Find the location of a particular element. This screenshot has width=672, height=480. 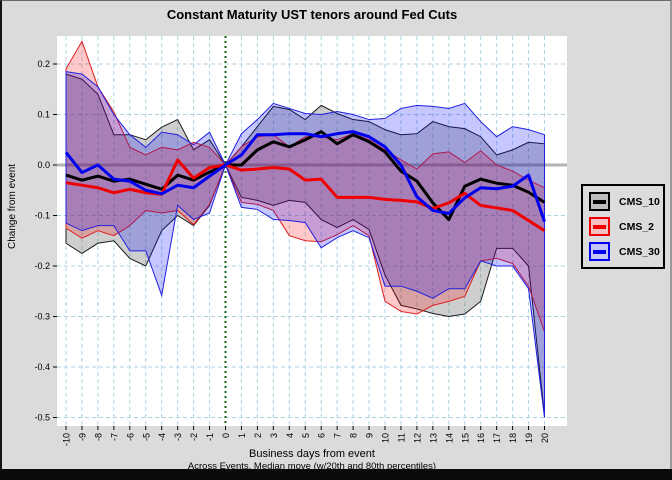

y-tick-label: 0.2 is located at coordinates (43, 64).